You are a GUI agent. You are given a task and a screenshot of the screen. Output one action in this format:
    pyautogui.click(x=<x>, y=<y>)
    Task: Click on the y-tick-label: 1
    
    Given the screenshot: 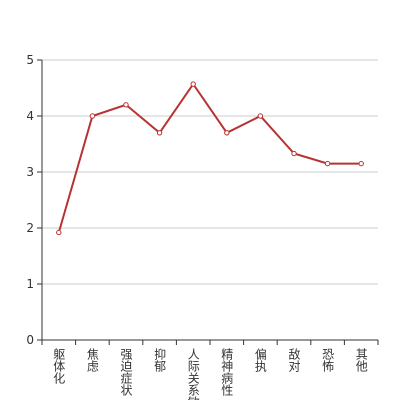 What is the action you would take?
    pyautogui.click(x=30, y=284)
    